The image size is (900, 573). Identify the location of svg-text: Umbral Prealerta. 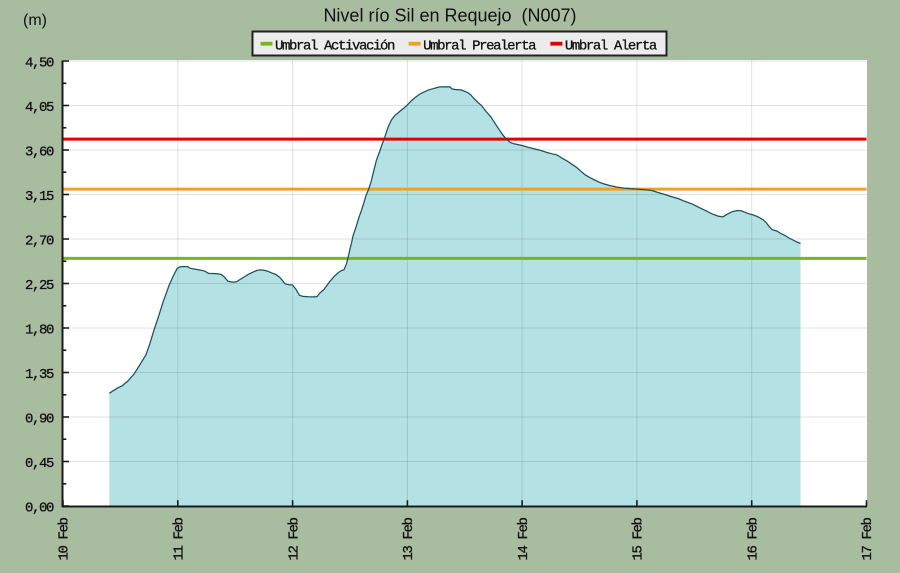
(479, 46).